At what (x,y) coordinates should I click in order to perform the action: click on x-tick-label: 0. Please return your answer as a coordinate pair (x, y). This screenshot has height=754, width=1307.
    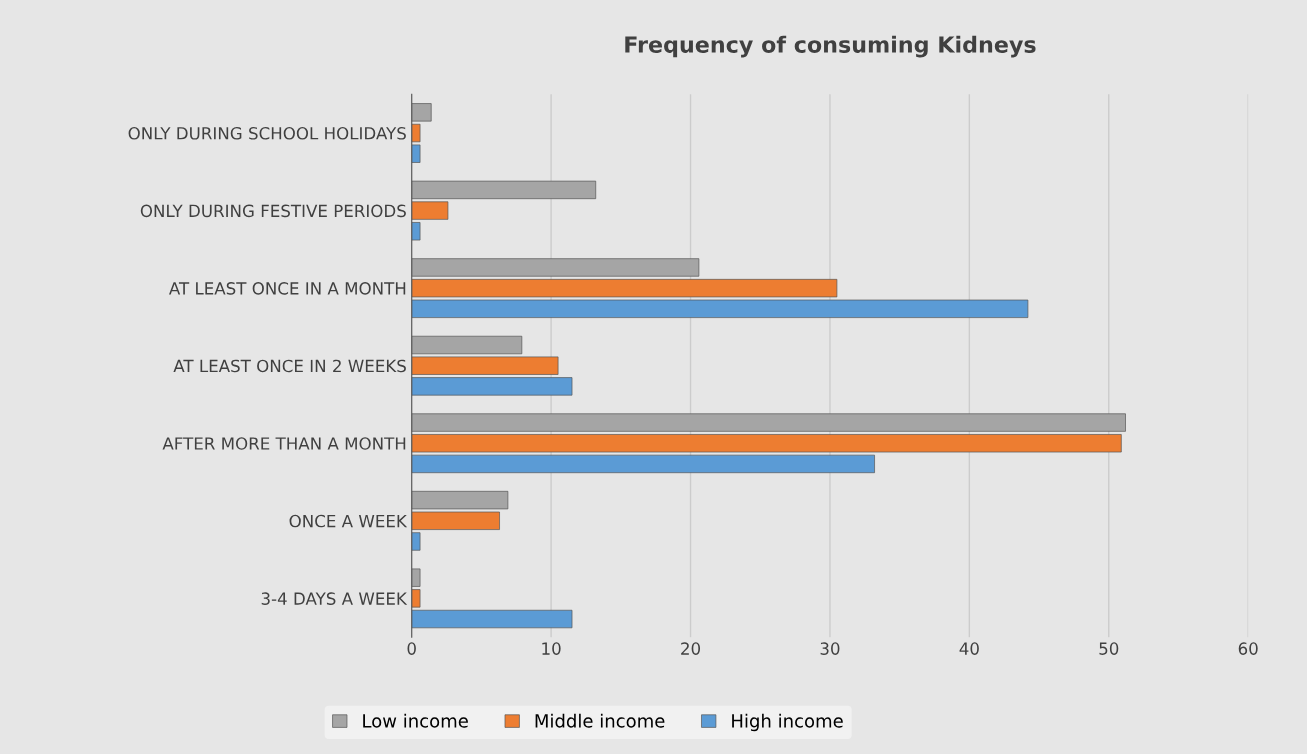
    Looking at the image, I should click on (411, 648).